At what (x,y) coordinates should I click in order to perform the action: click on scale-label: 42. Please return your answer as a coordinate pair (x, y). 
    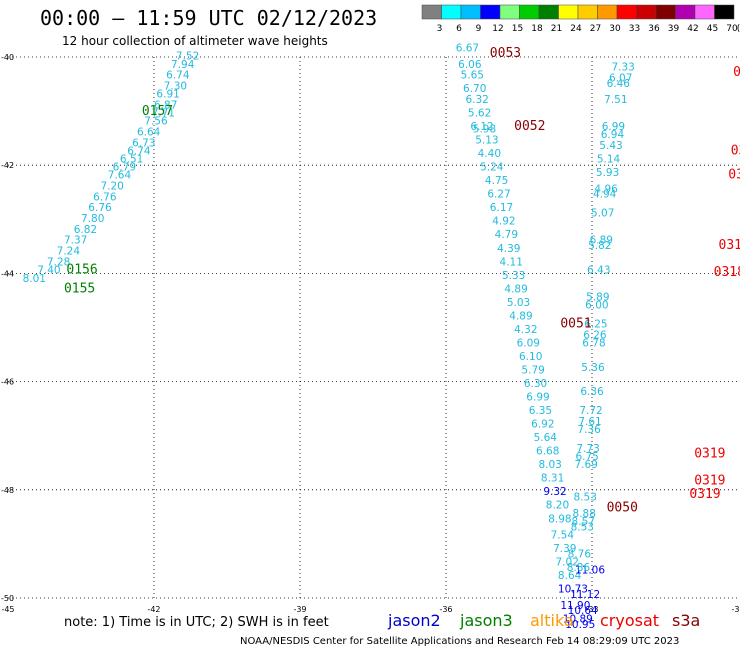
    Looking at the image, I should click on (692, 29).